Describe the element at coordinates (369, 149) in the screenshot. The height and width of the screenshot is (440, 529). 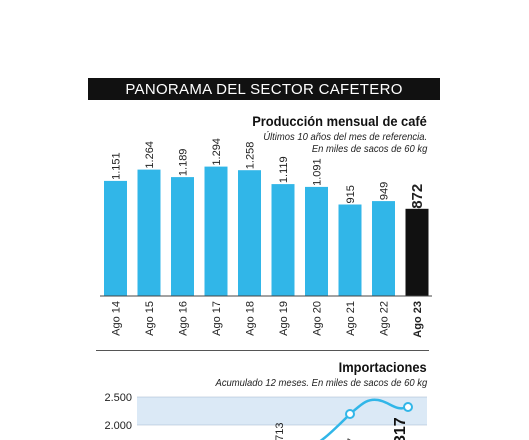
I see `chart-units: En miles de sacos de 60 kg` at that location.